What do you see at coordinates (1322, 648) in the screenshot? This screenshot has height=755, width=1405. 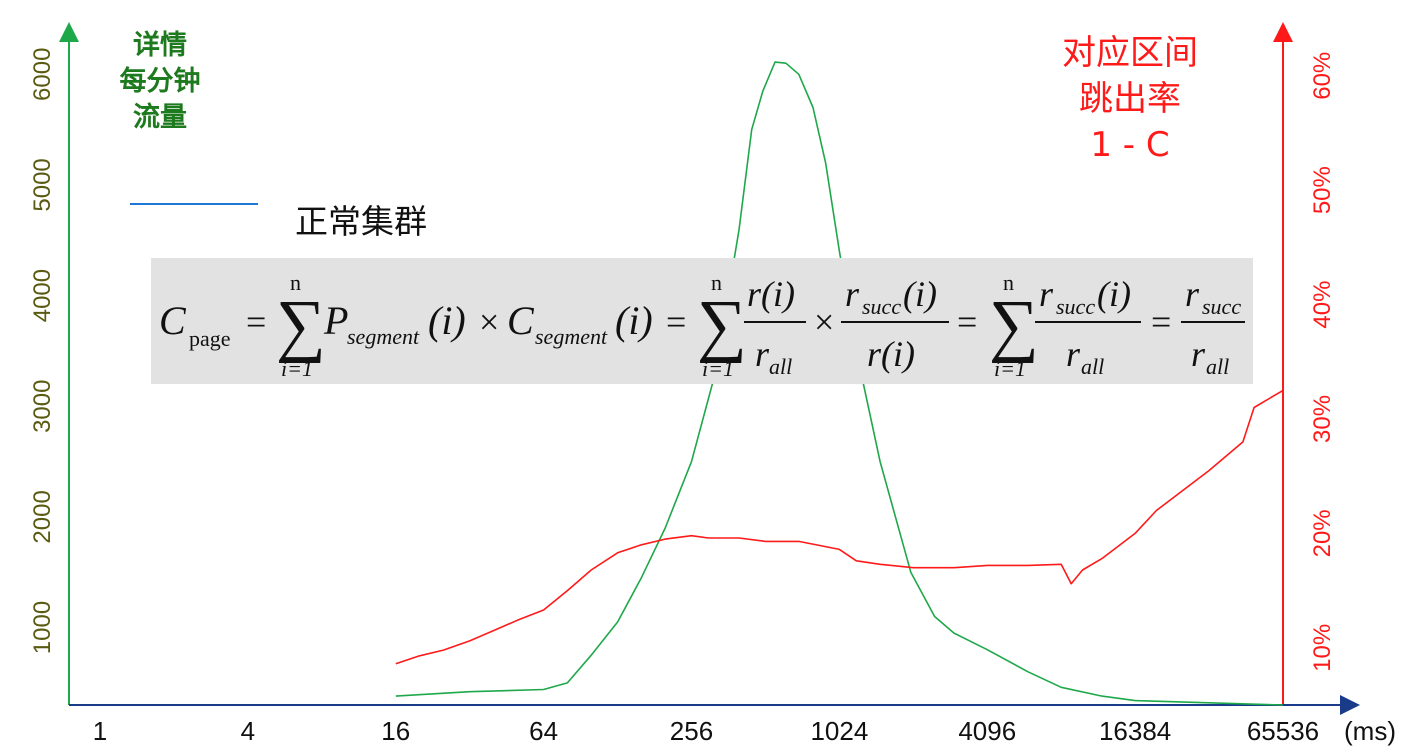 I see `right-tick-label: 10%` at bounding box center [1322, 648].